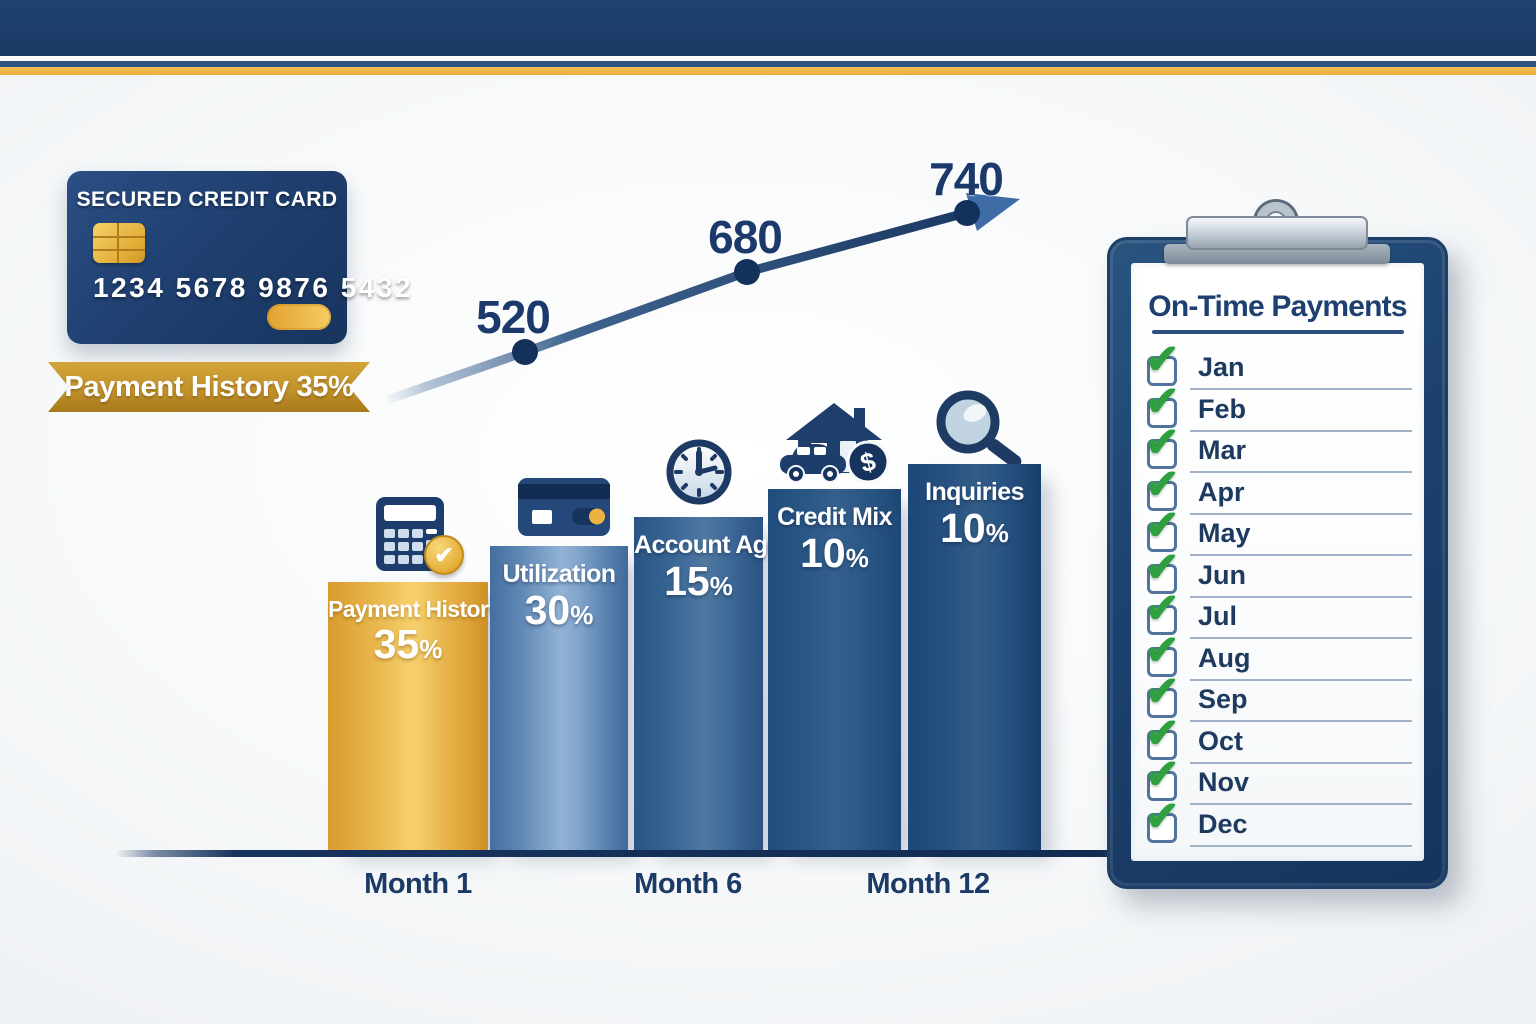 The height and width of the screenshot is (1024, 1536). What do you see at coordinates (699, 472) in the screenshot?
I see `clock-icon` at bounding box center [699, 472].